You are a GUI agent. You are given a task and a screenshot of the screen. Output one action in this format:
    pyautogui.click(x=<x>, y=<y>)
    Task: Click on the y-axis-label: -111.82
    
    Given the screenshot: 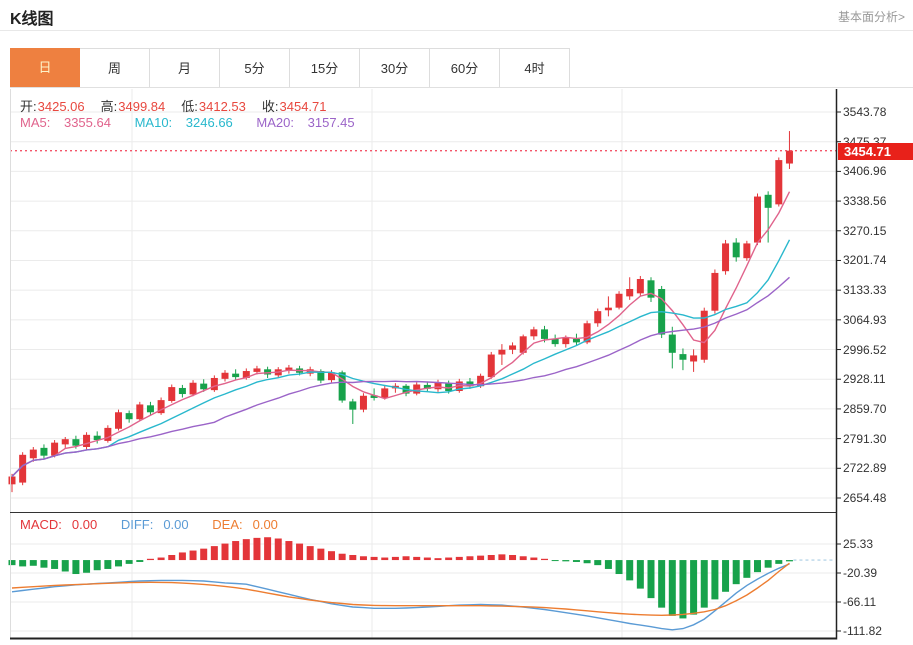 What is the action you would take?
    pyautogui.click(x=862, y=631)
    